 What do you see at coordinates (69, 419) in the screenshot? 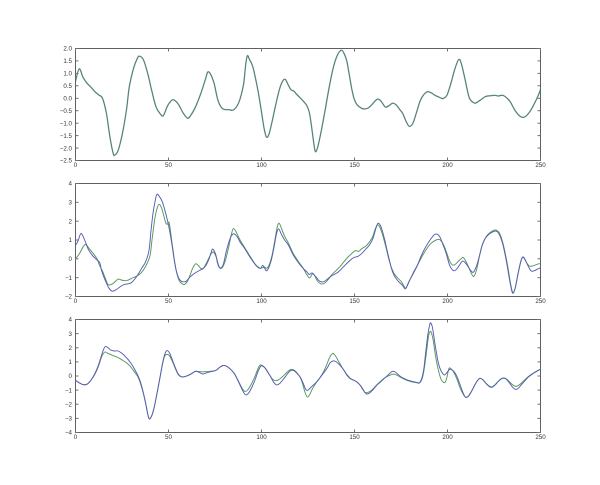
I see `svg-text: −3` at bounding box center [69, 419].